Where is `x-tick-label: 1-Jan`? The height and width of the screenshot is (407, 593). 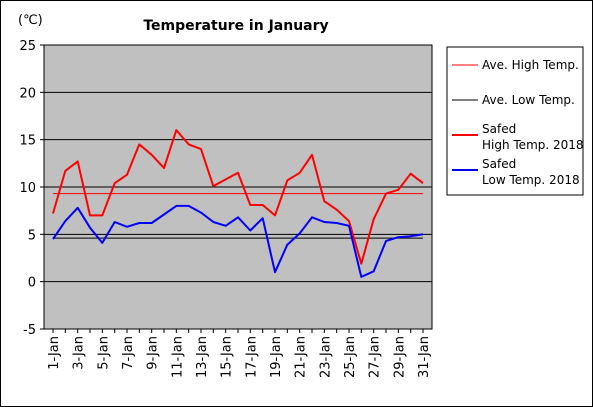
x-tick-label: 1-Jan is located at coordinates (54, 353).